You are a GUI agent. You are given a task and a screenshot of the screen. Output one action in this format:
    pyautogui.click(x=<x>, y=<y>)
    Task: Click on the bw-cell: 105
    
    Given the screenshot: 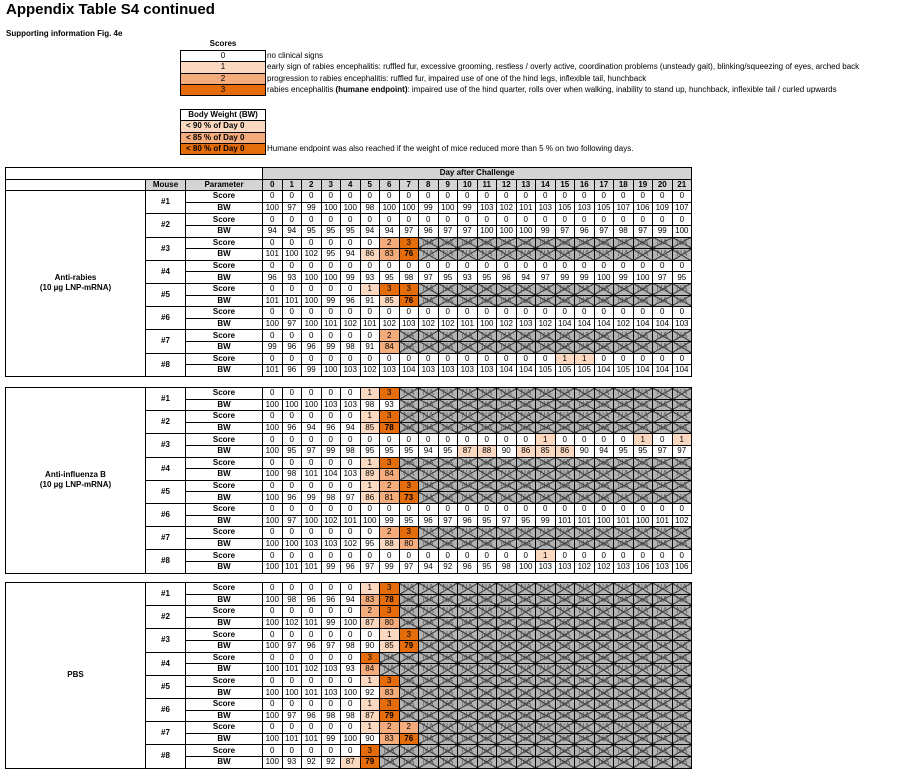 What is the action you would take?
    pyautogui.click(x=604, y=208)
    